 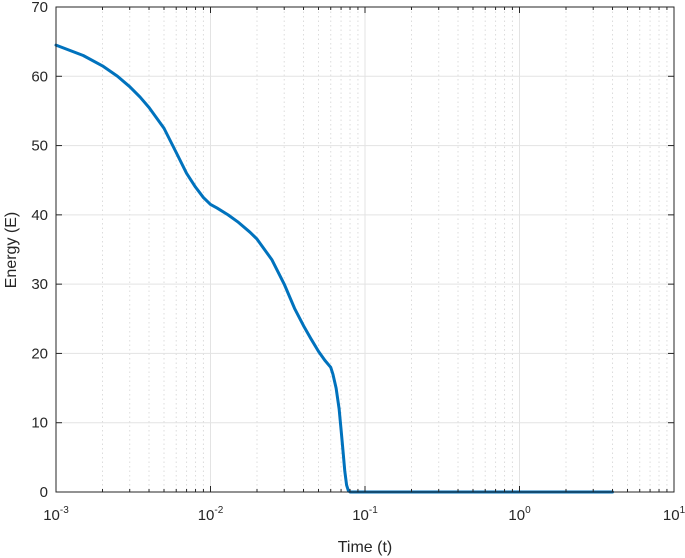 I want to click on y-tick-label: 70, so click(x=39, y=8).